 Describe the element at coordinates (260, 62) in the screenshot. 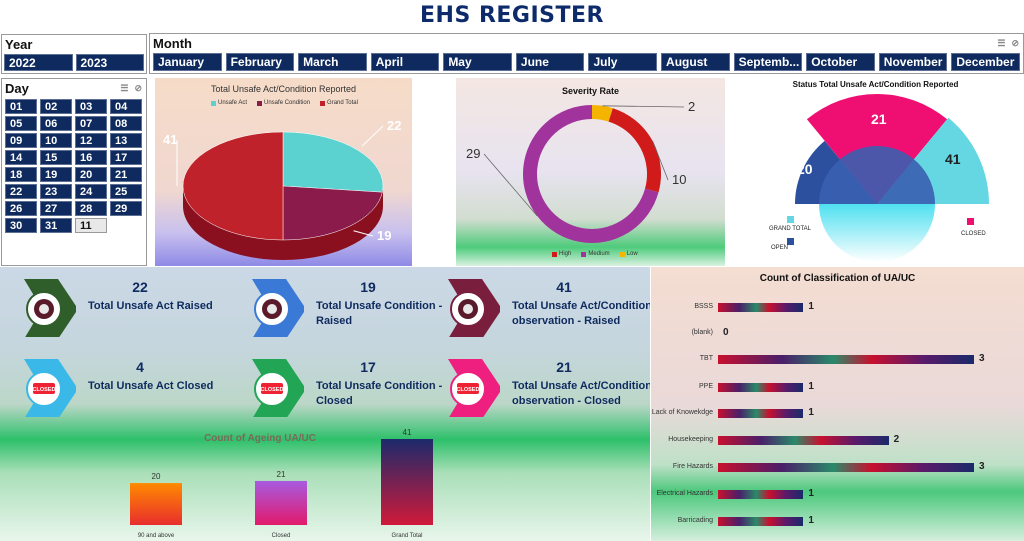

I see `month-chip-1: February` at that location.